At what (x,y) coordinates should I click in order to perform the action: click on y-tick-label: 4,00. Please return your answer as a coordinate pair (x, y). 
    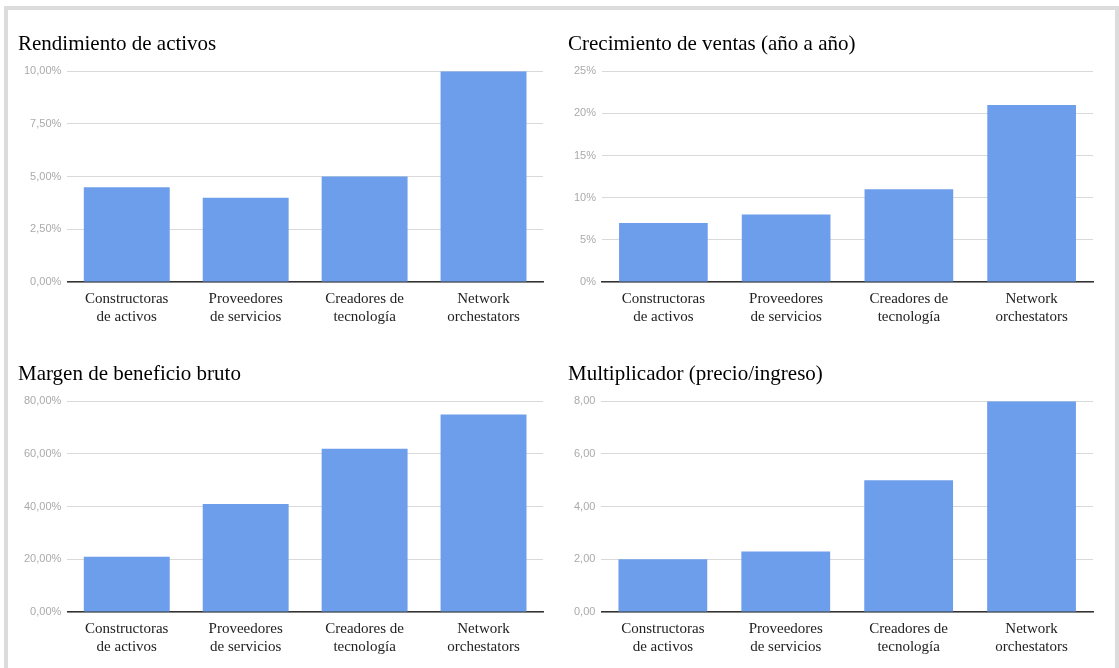
    Looking at the image, I should click on (584, 505).